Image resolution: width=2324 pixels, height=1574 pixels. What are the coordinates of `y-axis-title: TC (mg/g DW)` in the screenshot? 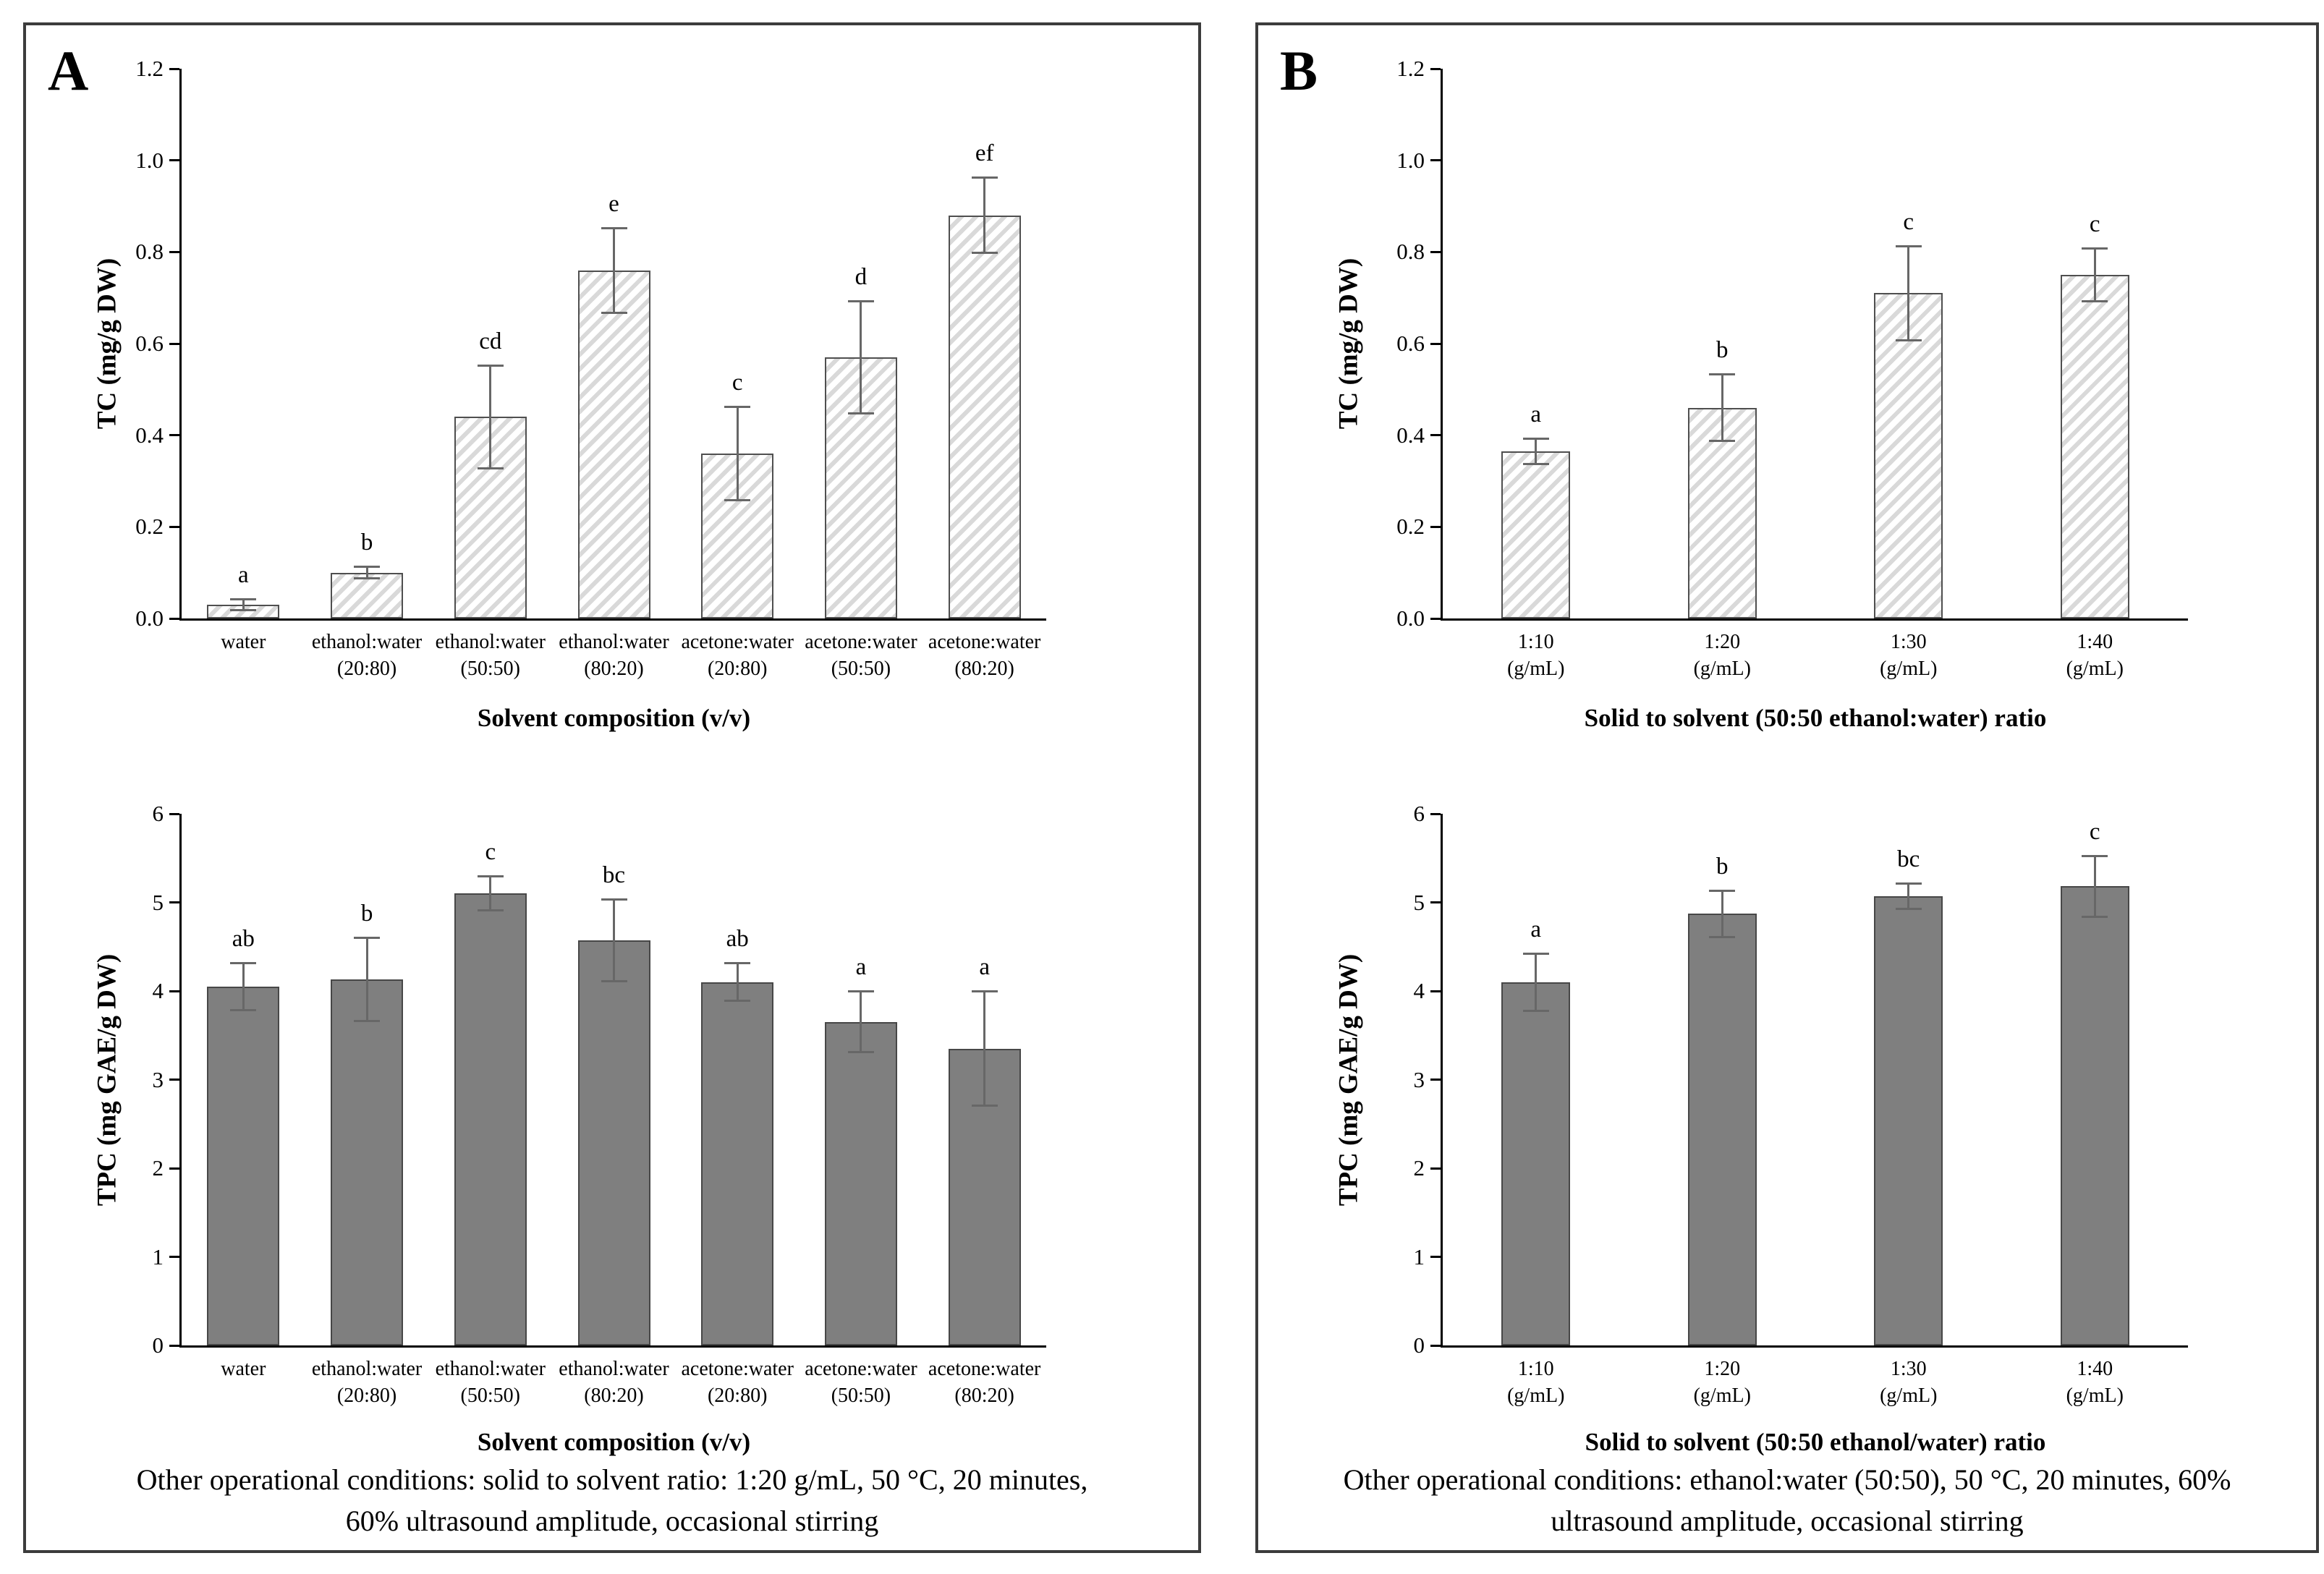 It's located at (107, 344).